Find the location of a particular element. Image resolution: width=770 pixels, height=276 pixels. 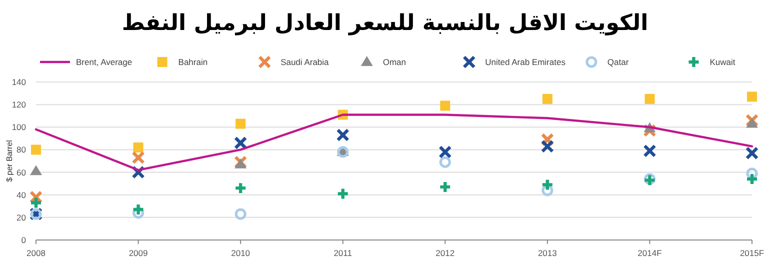

x-tick-label: 2009 is located at coordinates (138, 253).